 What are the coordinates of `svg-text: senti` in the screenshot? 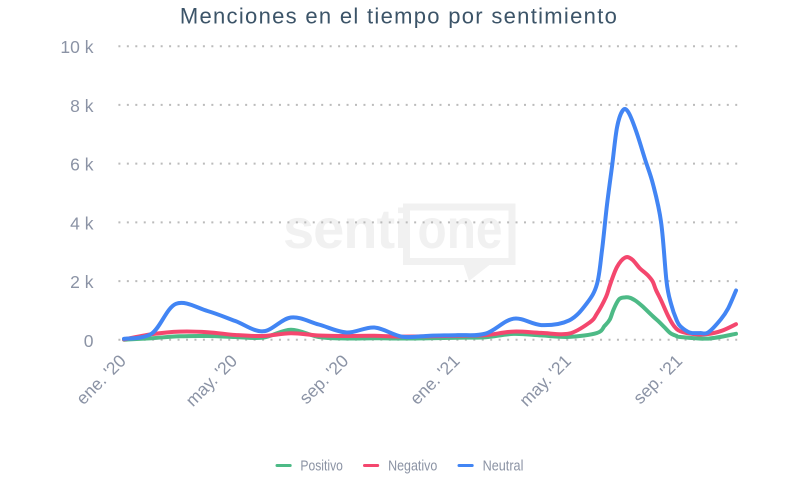 It's located at (346, 228).